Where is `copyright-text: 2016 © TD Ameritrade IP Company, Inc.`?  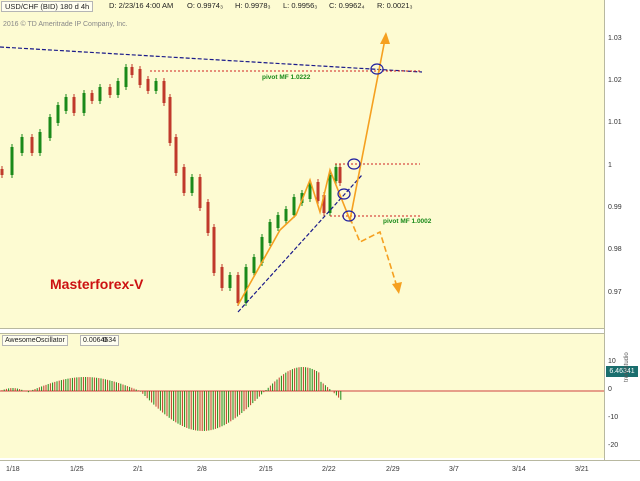 copyright-text: 2016 © TD Ameritrade IP Company, Inc. is located at coordinates (65, 24).